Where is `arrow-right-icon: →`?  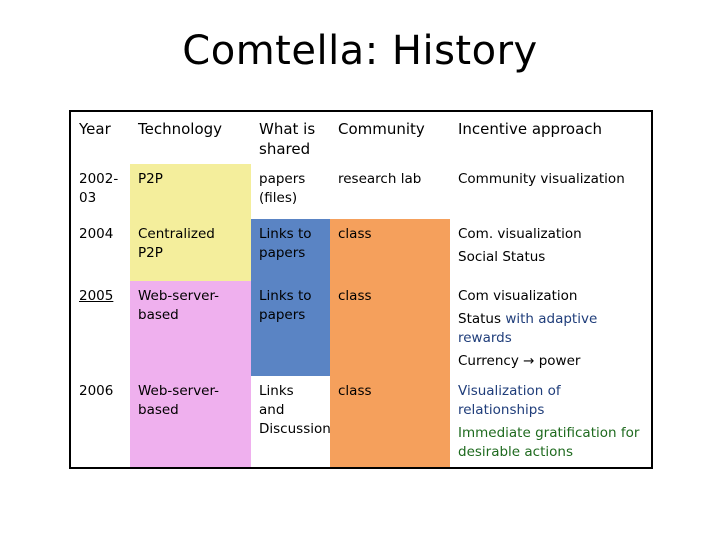
arrow-right-icon: → is located at coordinates (529, 361).